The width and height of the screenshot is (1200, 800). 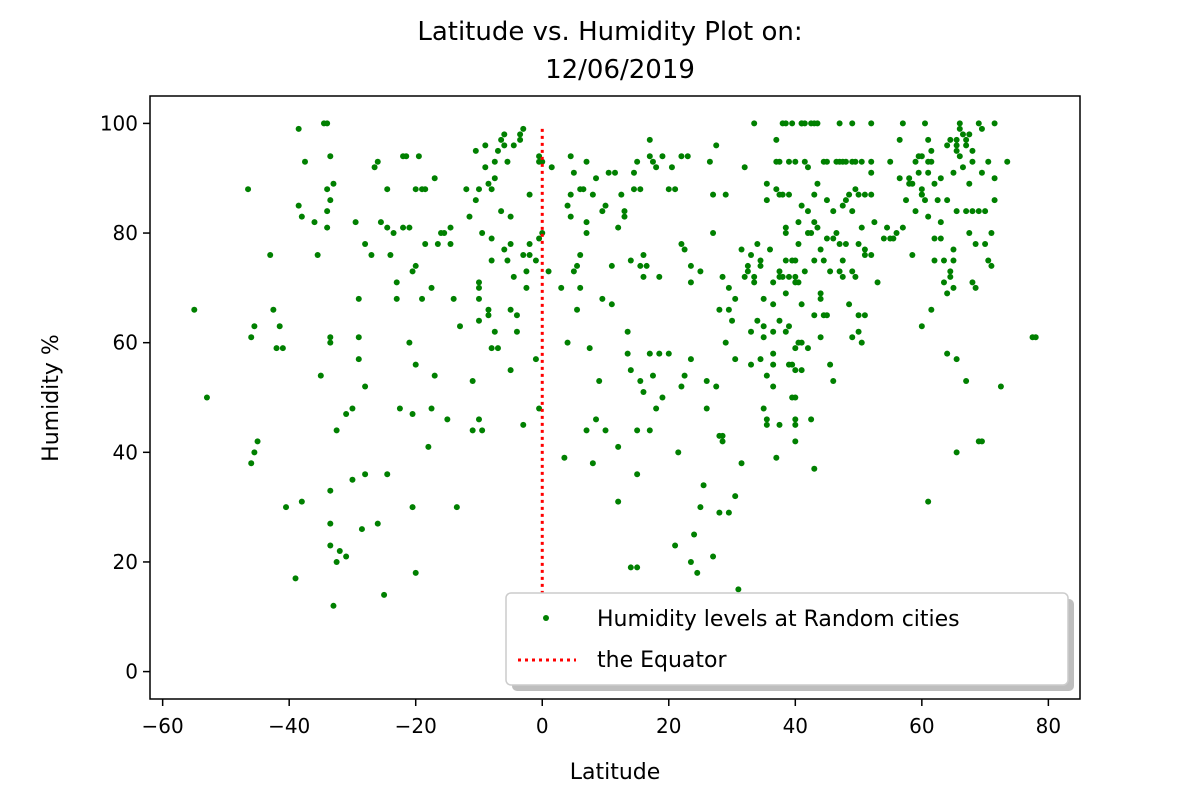 What do you see at coordinates (119, 123) in the screenshot?
I see `y-tick-label: 100` at bounding box center [119, 123].